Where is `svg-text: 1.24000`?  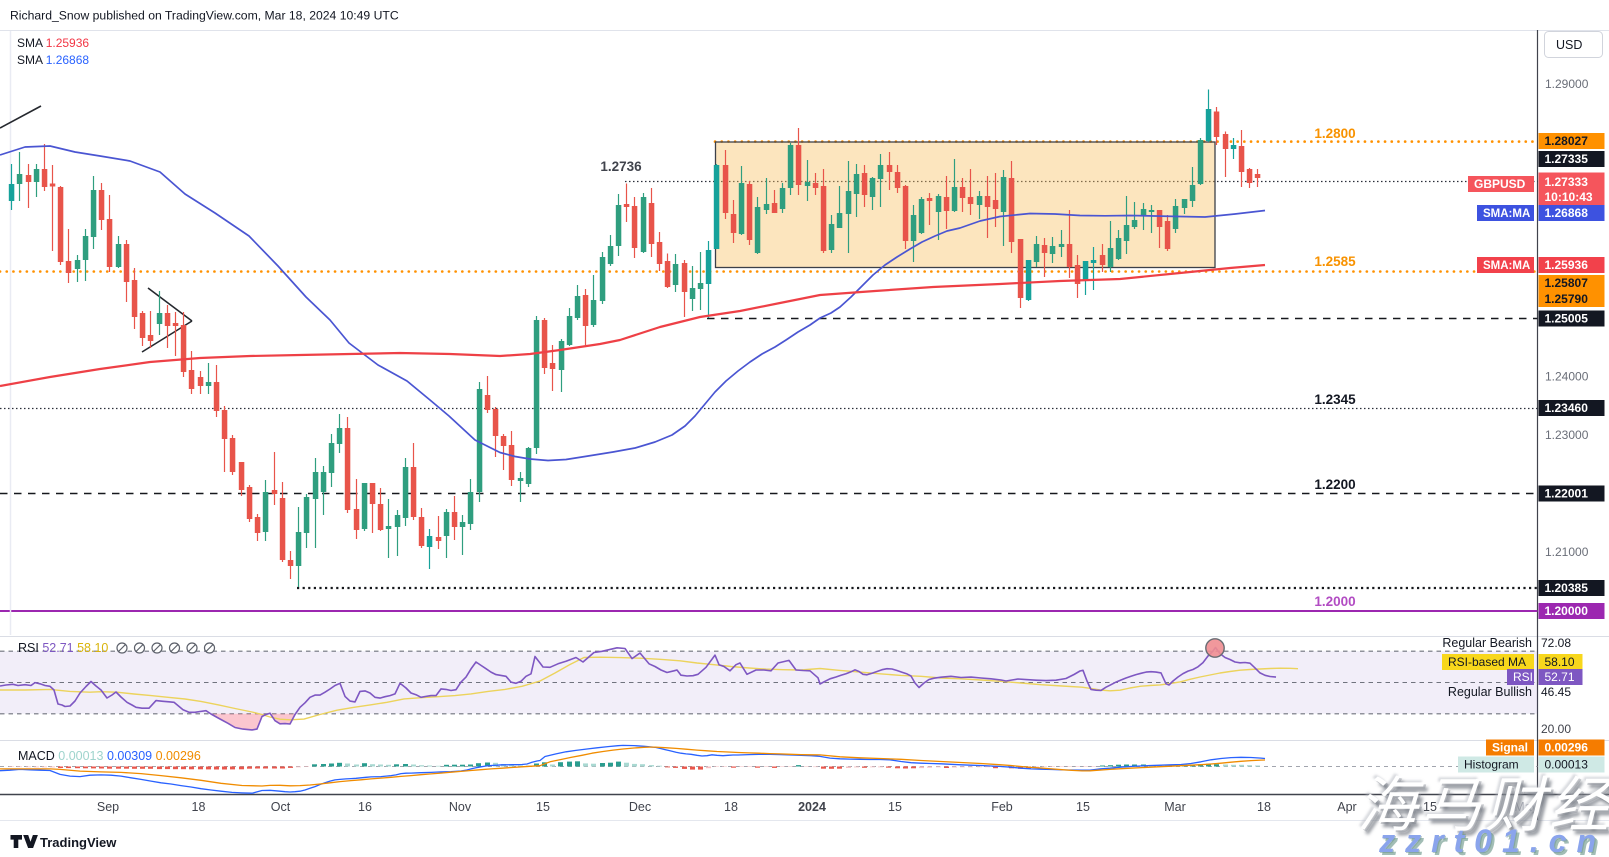
svg-text: 1.24000 is located at coordinates (1567, 377).